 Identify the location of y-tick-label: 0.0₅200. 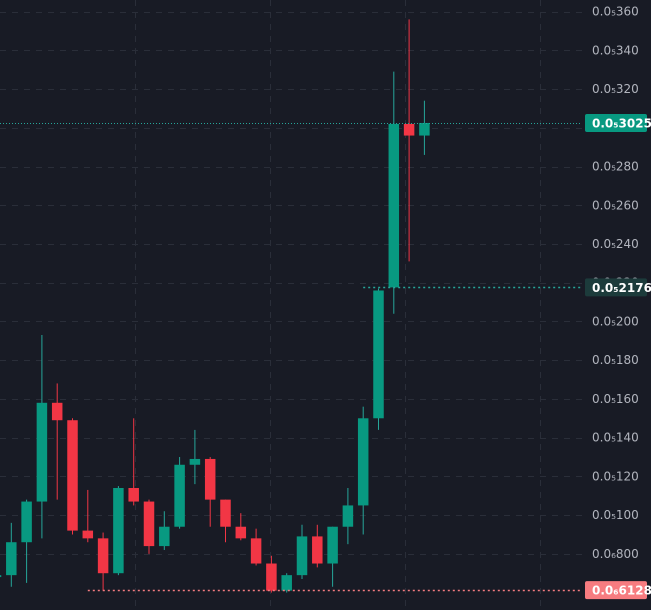
(615, 321).